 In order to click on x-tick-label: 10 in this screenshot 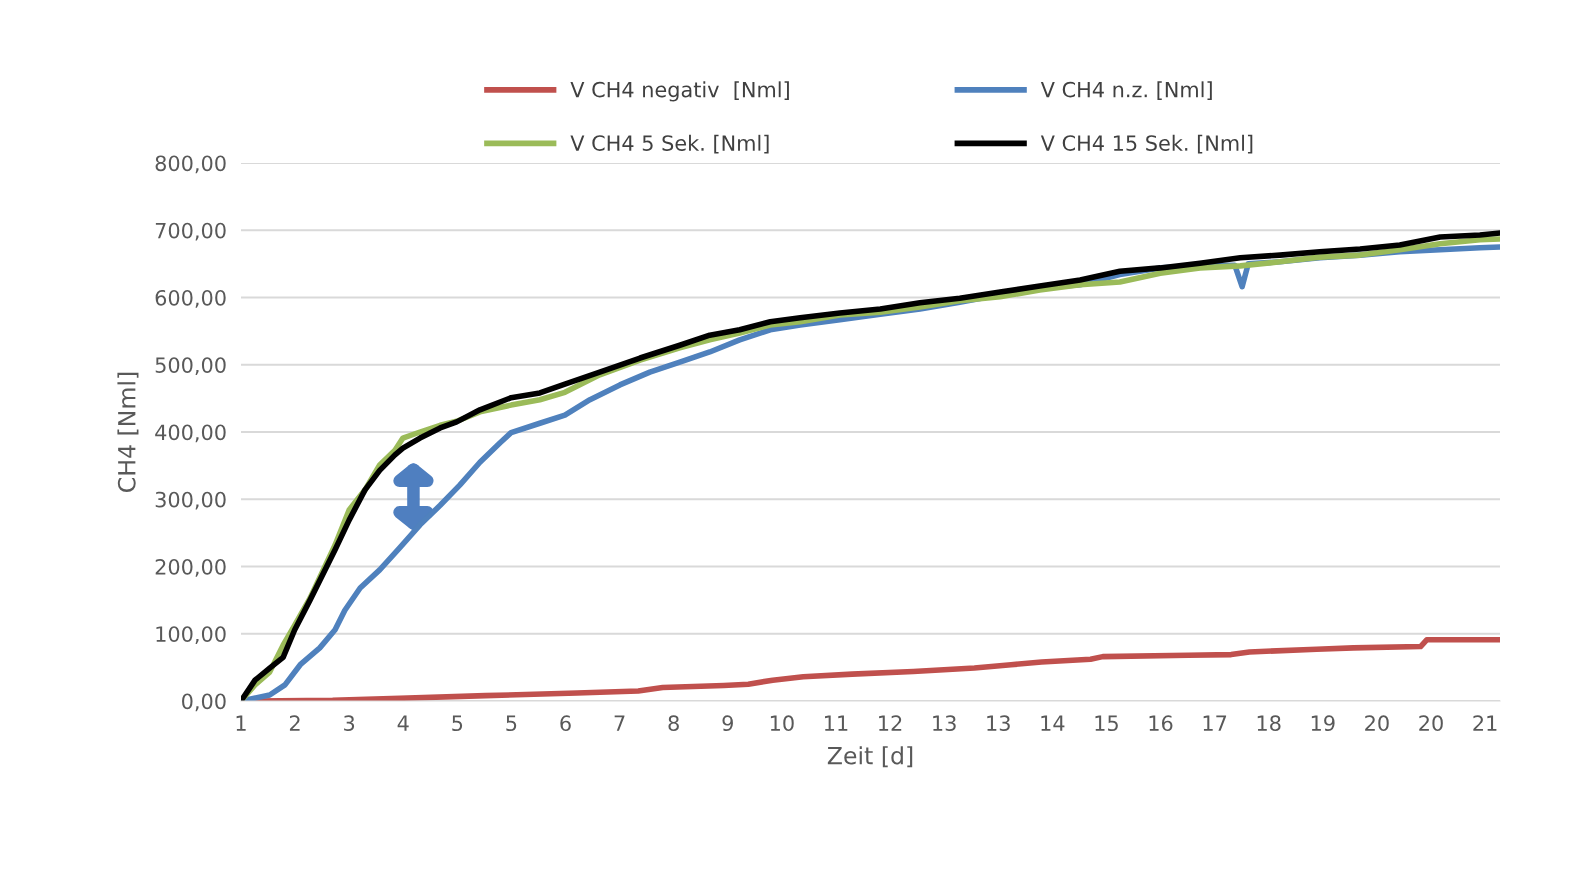, I will do `click(782, 723)`.